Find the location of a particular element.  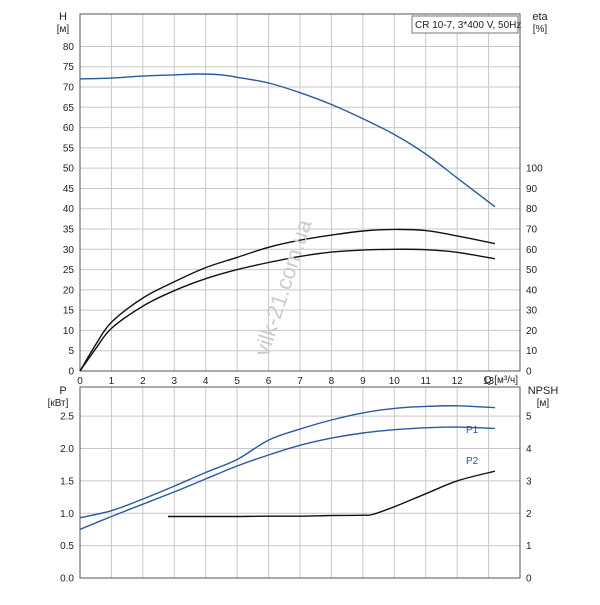

y-right-tick-label: 90 is located at coordinates (532, 189).